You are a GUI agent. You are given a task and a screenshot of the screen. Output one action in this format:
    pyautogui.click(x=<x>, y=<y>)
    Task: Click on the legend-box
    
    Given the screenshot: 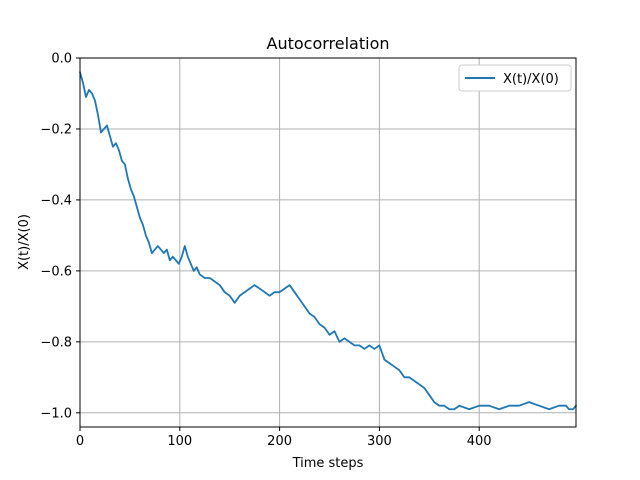 What is the action you would take?
    pyautogui.click(x=515, y=78)
    